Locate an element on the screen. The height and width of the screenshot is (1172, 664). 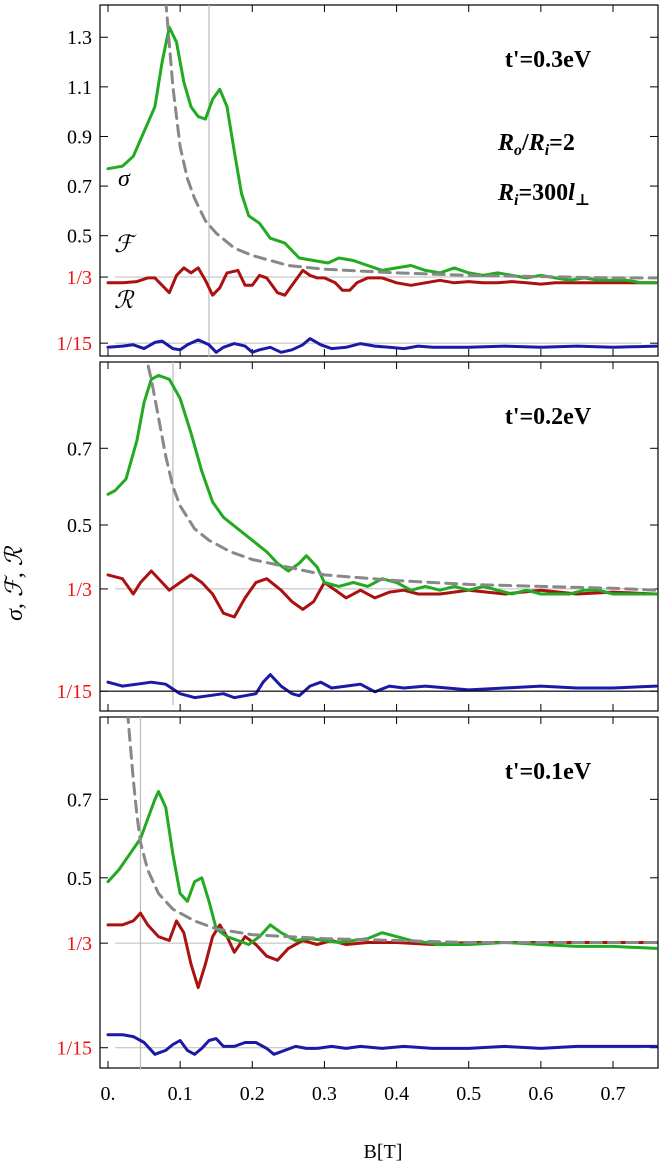
fano-series-label: ℱ is located at coordinates (125, 245).